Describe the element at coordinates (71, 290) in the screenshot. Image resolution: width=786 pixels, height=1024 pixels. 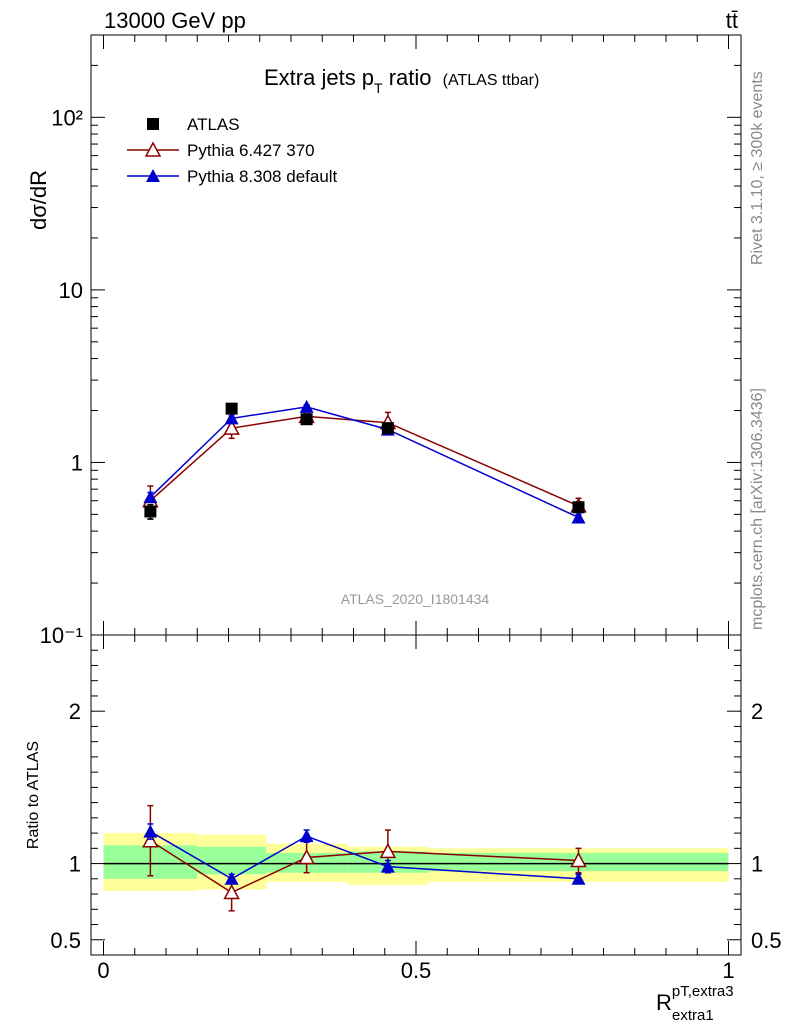
I see `y-tick-label: 10` at that location.